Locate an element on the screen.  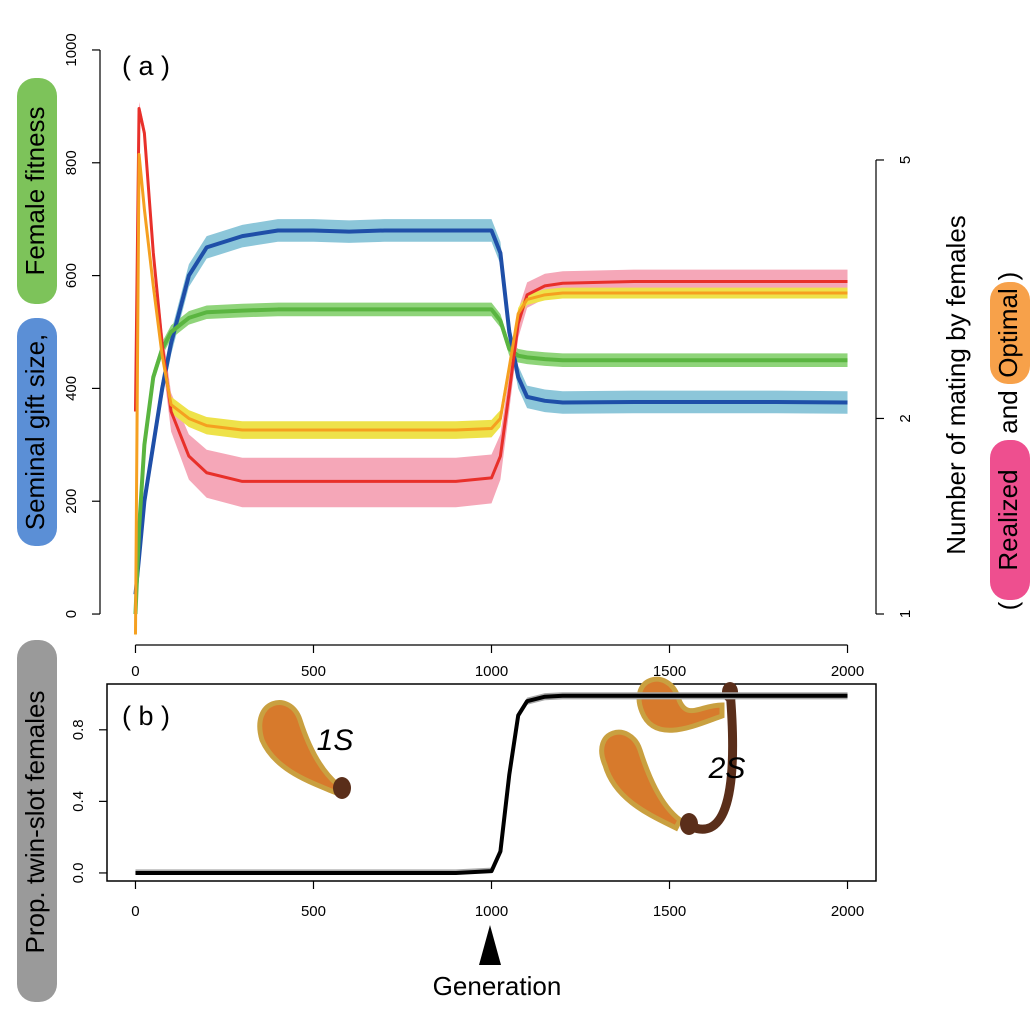
y2-axis-label: Optimal is located at coordinates (1008, 333).